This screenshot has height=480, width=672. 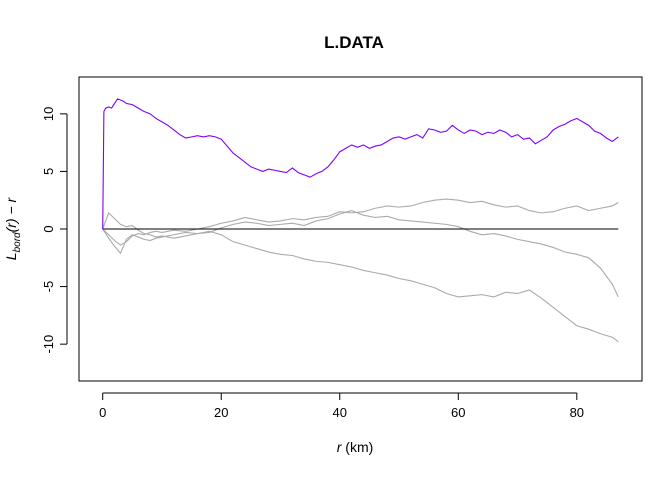 I want to click on x-tick-label: 0, so click(x=102, y=412).